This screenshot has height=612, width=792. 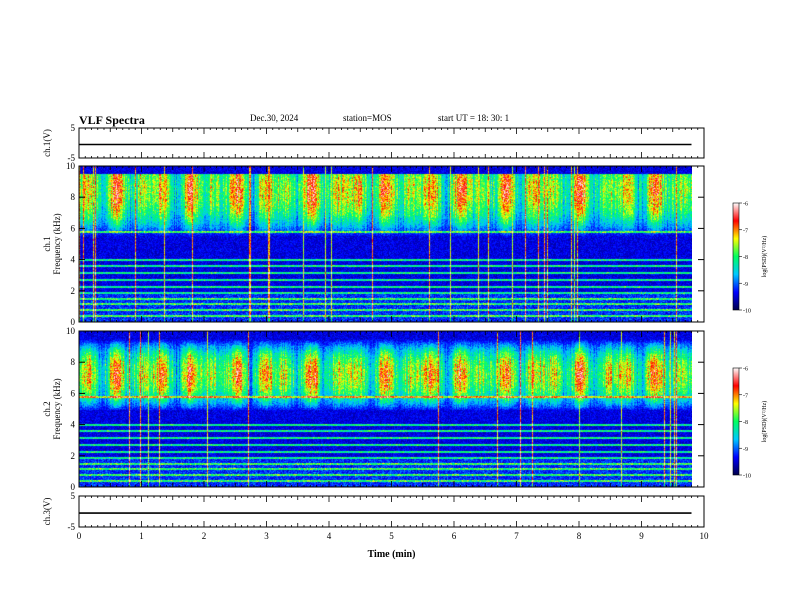 What do you see at coordinates (47, 243) in the screenshot?
I see `ch1-spectrogram-ylabel: ch.1` at bounding box center [47, 243].